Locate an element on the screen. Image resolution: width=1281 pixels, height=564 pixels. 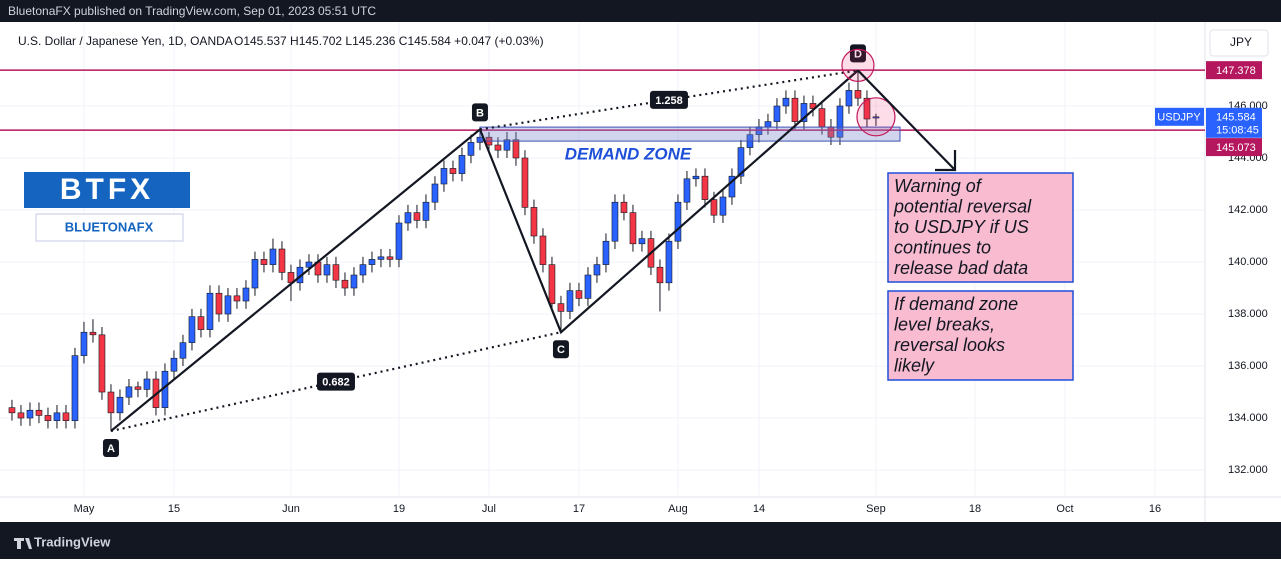
note-text: level breaks, is located at coordinates (944, 324).